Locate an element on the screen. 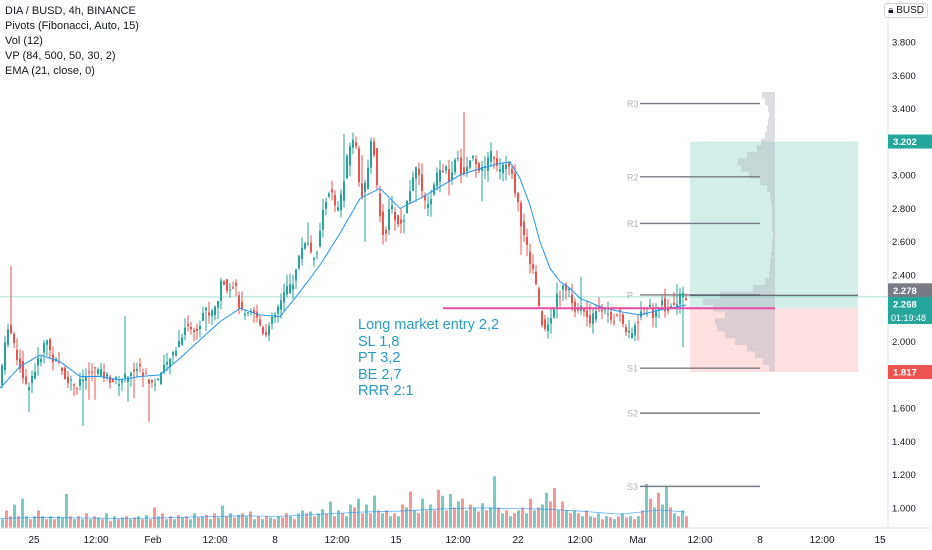  x-tick-1: 12:00 is located at coordinates (95, 540).